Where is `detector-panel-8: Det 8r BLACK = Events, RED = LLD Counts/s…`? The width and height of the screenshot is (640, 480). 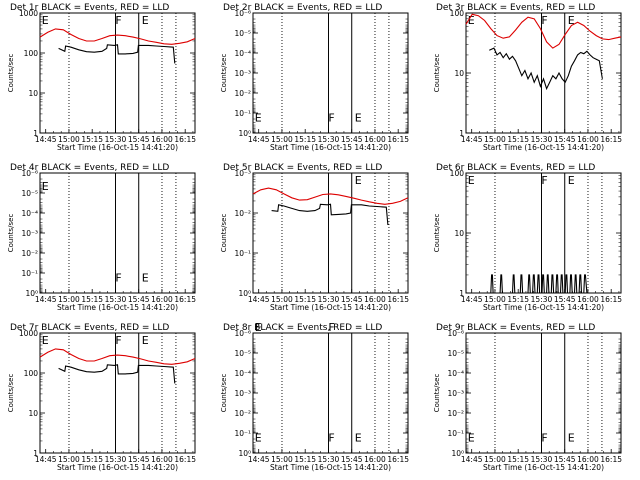
detector-panel-8: Det 8r BLACK = Events, RED = LLD Counts/s… is located at coordinates (314, 397).